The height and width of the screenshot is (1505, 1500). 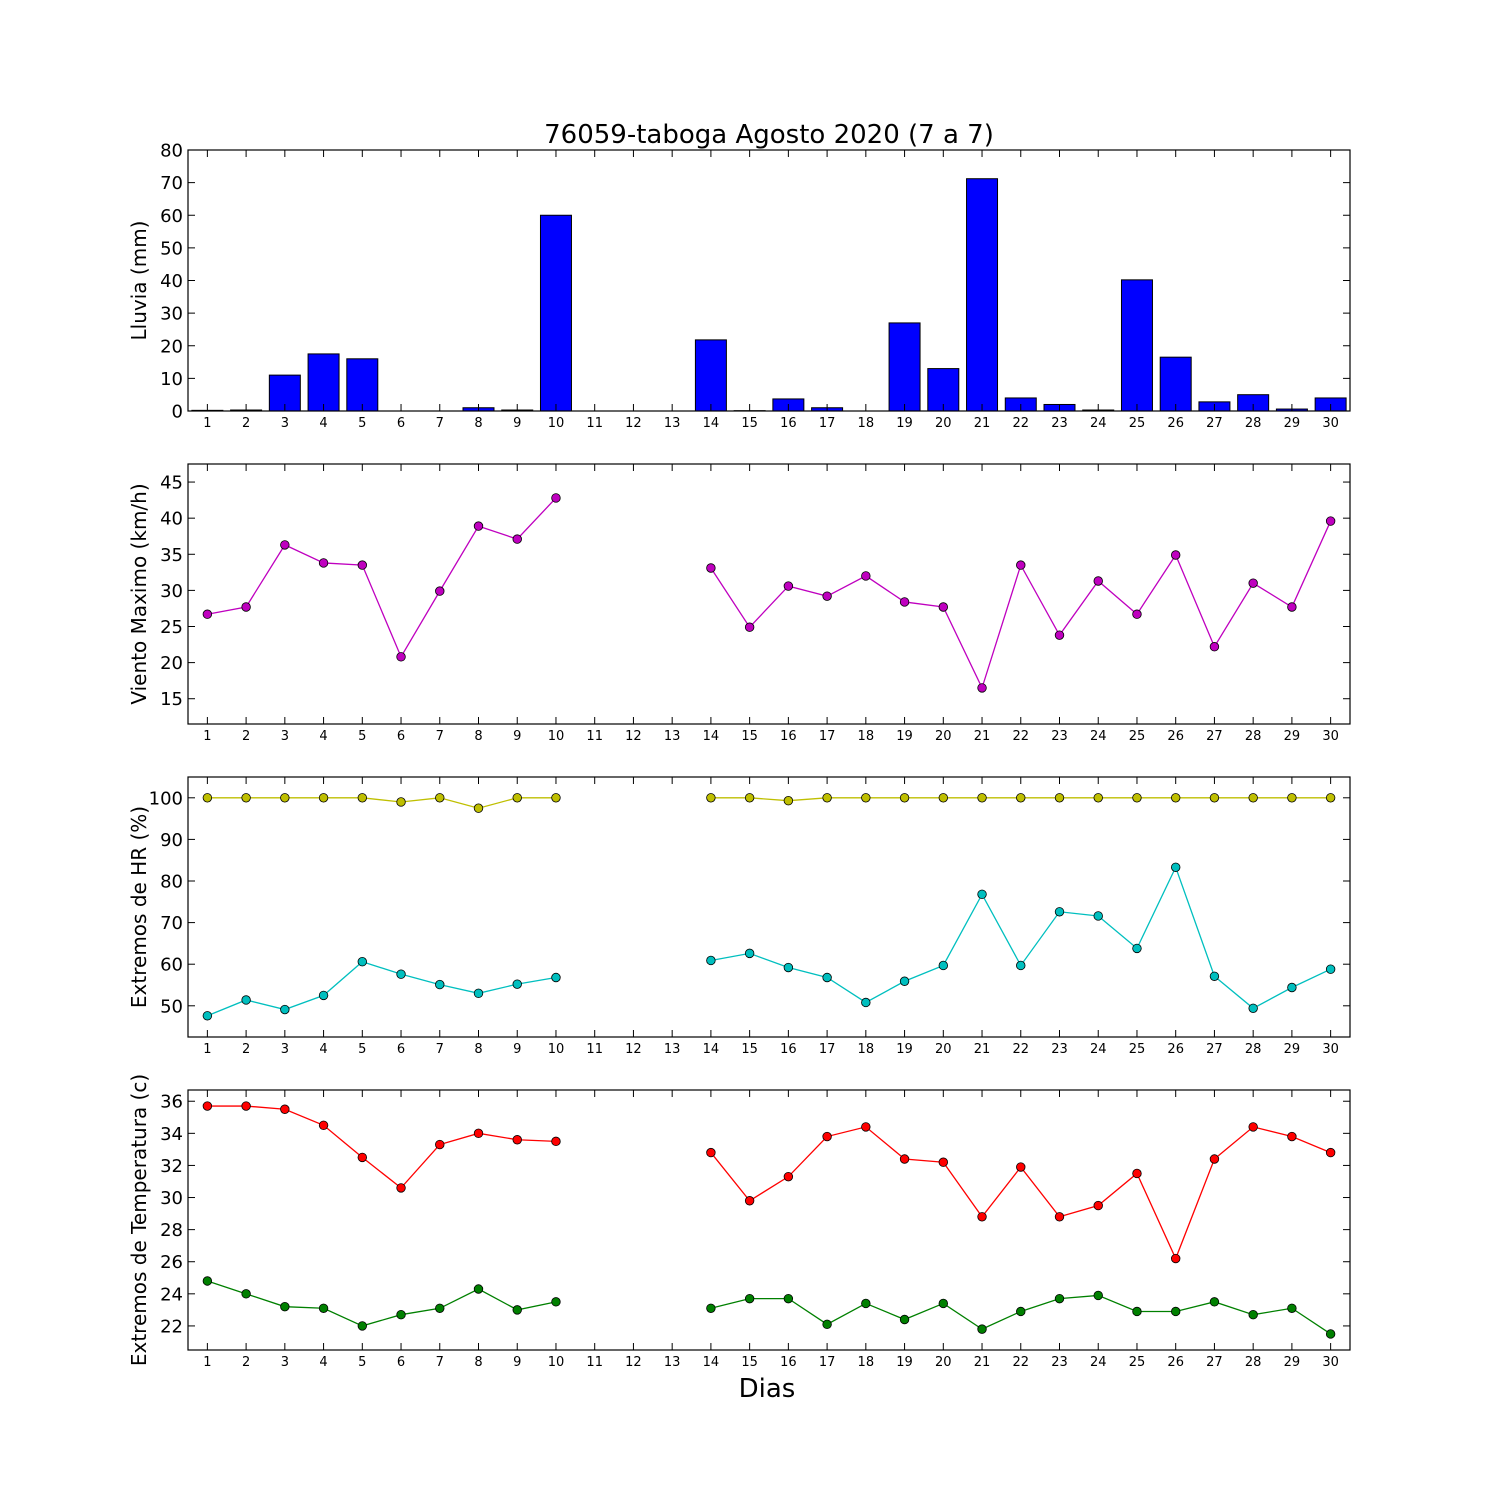 What do you see at coordinates (1020, 736) in the screenshot?
I see `x-tick-label: 22` at bounding box center [1020, 736].